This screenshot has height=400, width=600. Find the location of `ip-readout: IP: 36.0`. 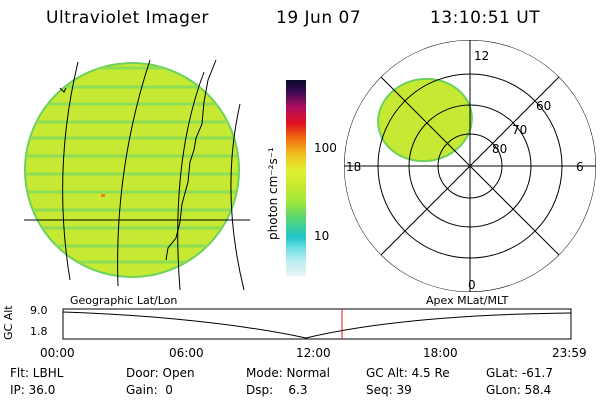

ip-readout: IP: 36.0 is located at coordinates (33, 390).